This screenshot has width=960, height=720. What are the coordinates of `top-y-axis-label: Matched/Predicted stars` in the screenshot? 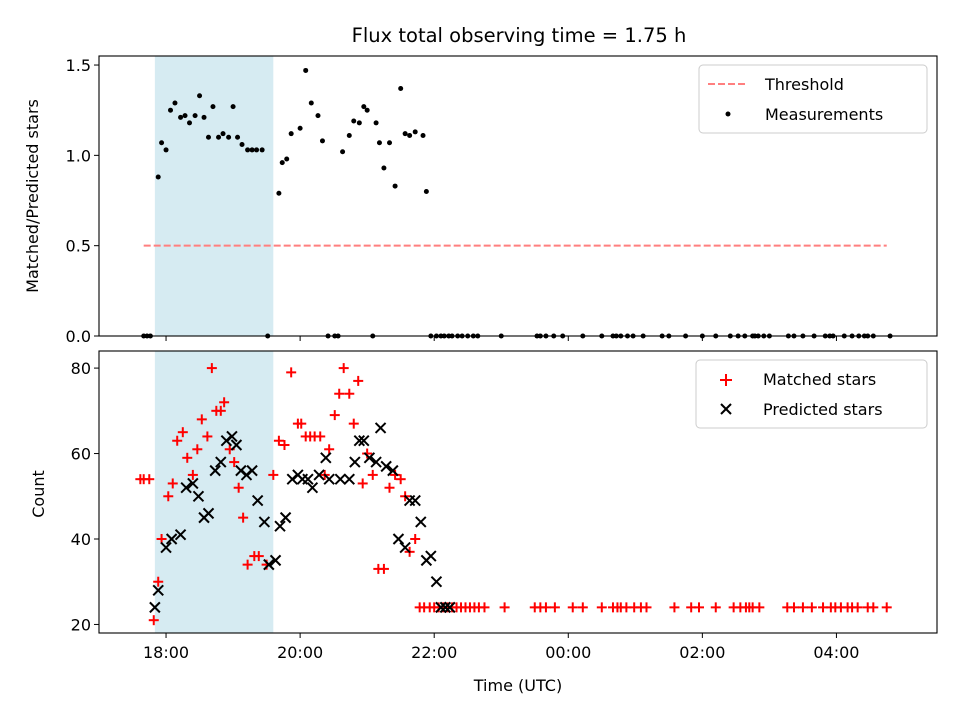 It's located at (32, 196).